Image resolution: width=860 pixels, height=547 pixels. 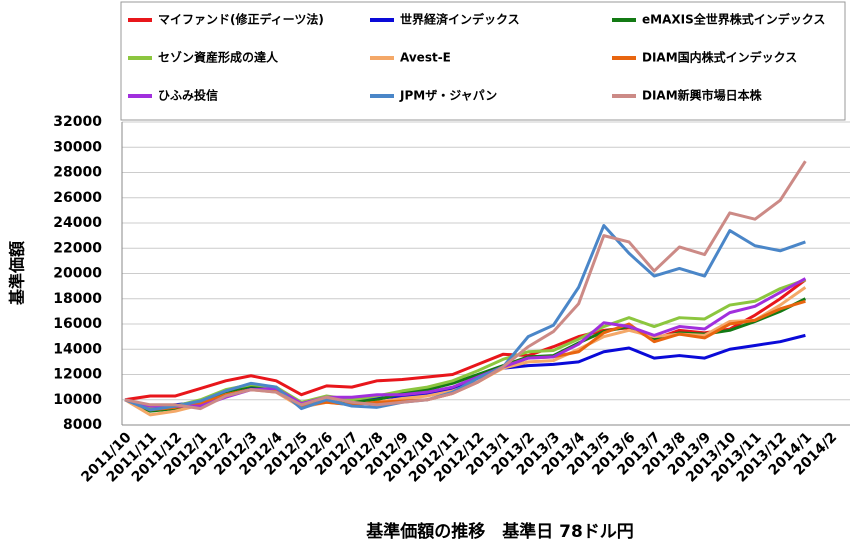 What do you see at coordinates (77, 324) in the screenshot?
I see `y-tick-label: 16000` at bounding box center [77, 324].